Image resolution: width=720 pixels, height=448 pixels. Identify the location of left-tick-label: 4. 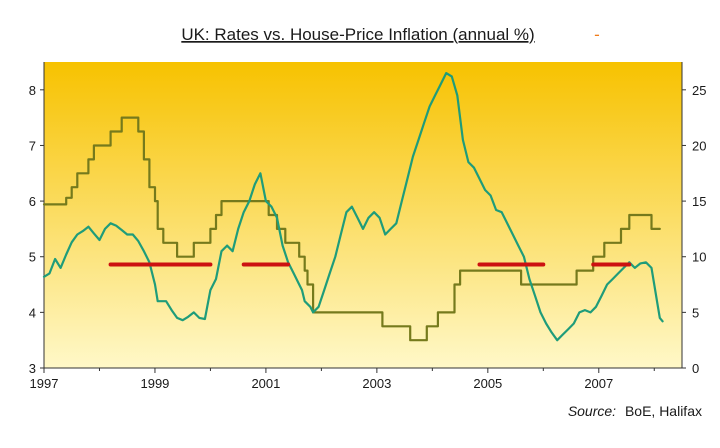
(32, 312).